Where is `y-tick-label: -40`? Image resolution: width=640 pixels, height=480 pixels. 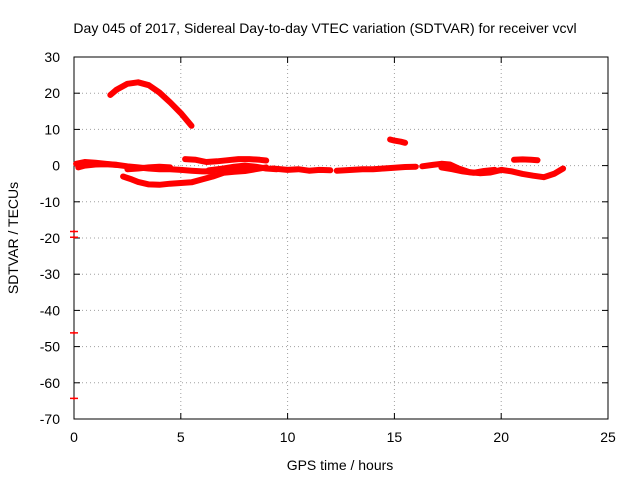 y-tick-label: -40 is located at coordinates (50, 310).